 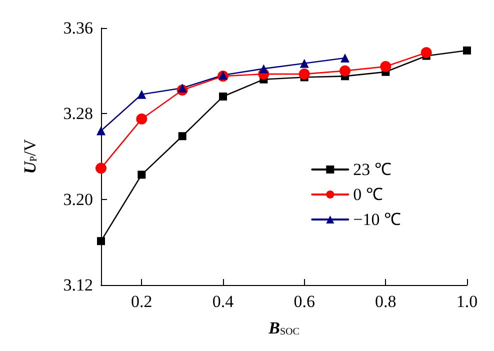 I want to click on y-tick-label: 3.28, so click(x=78, y=114).